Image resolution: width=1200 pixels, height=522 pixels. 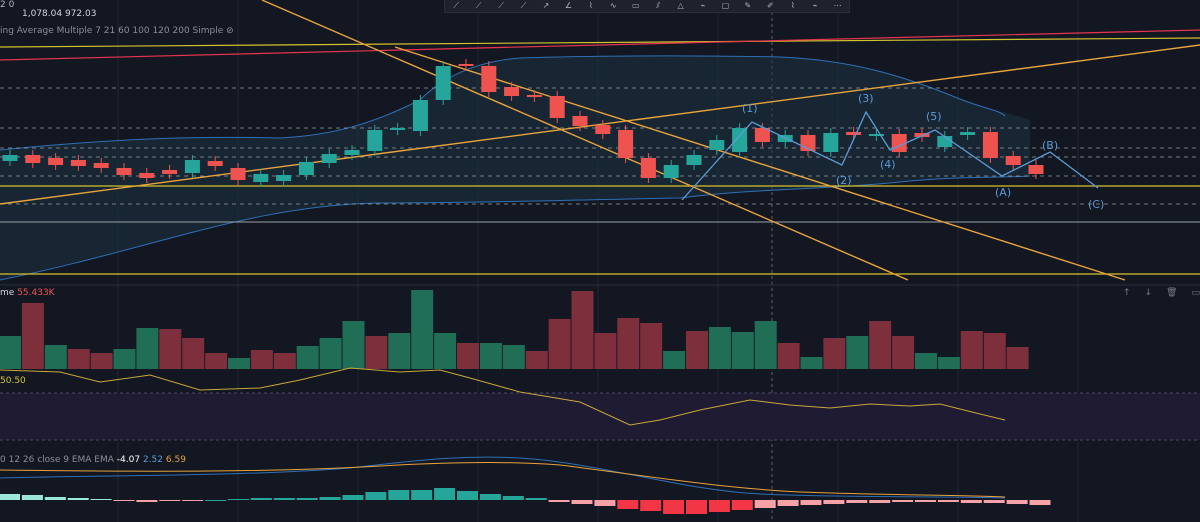 What do you see at coordinates (546, 5) in the screenshot?
I see `arrow-tool-icon: ↗` at bounding box center [546, 5].